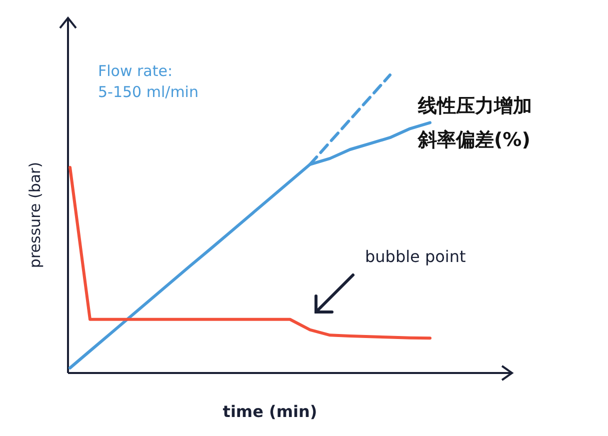 This screenshot has width=608, height=436. What do you see at coordinates (474, 123) in the screenshot?
I see `annotation: 线性压力增加斜率偏差(%)` at bounding box center [474, 123].